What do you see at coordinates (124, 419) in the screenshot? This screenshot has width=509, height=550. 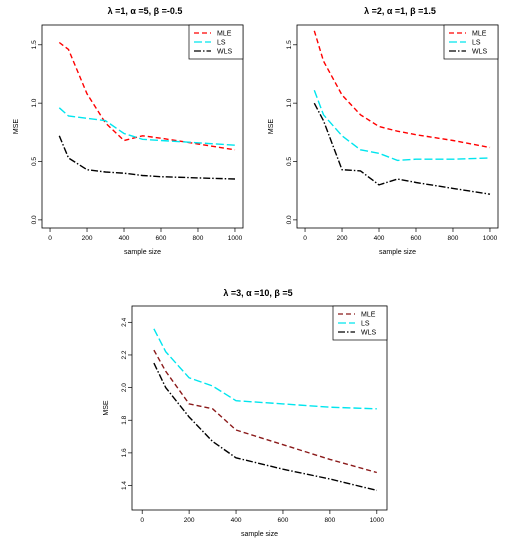 I see `y-tick-label: 1.8` at bounding box center [124, 419].